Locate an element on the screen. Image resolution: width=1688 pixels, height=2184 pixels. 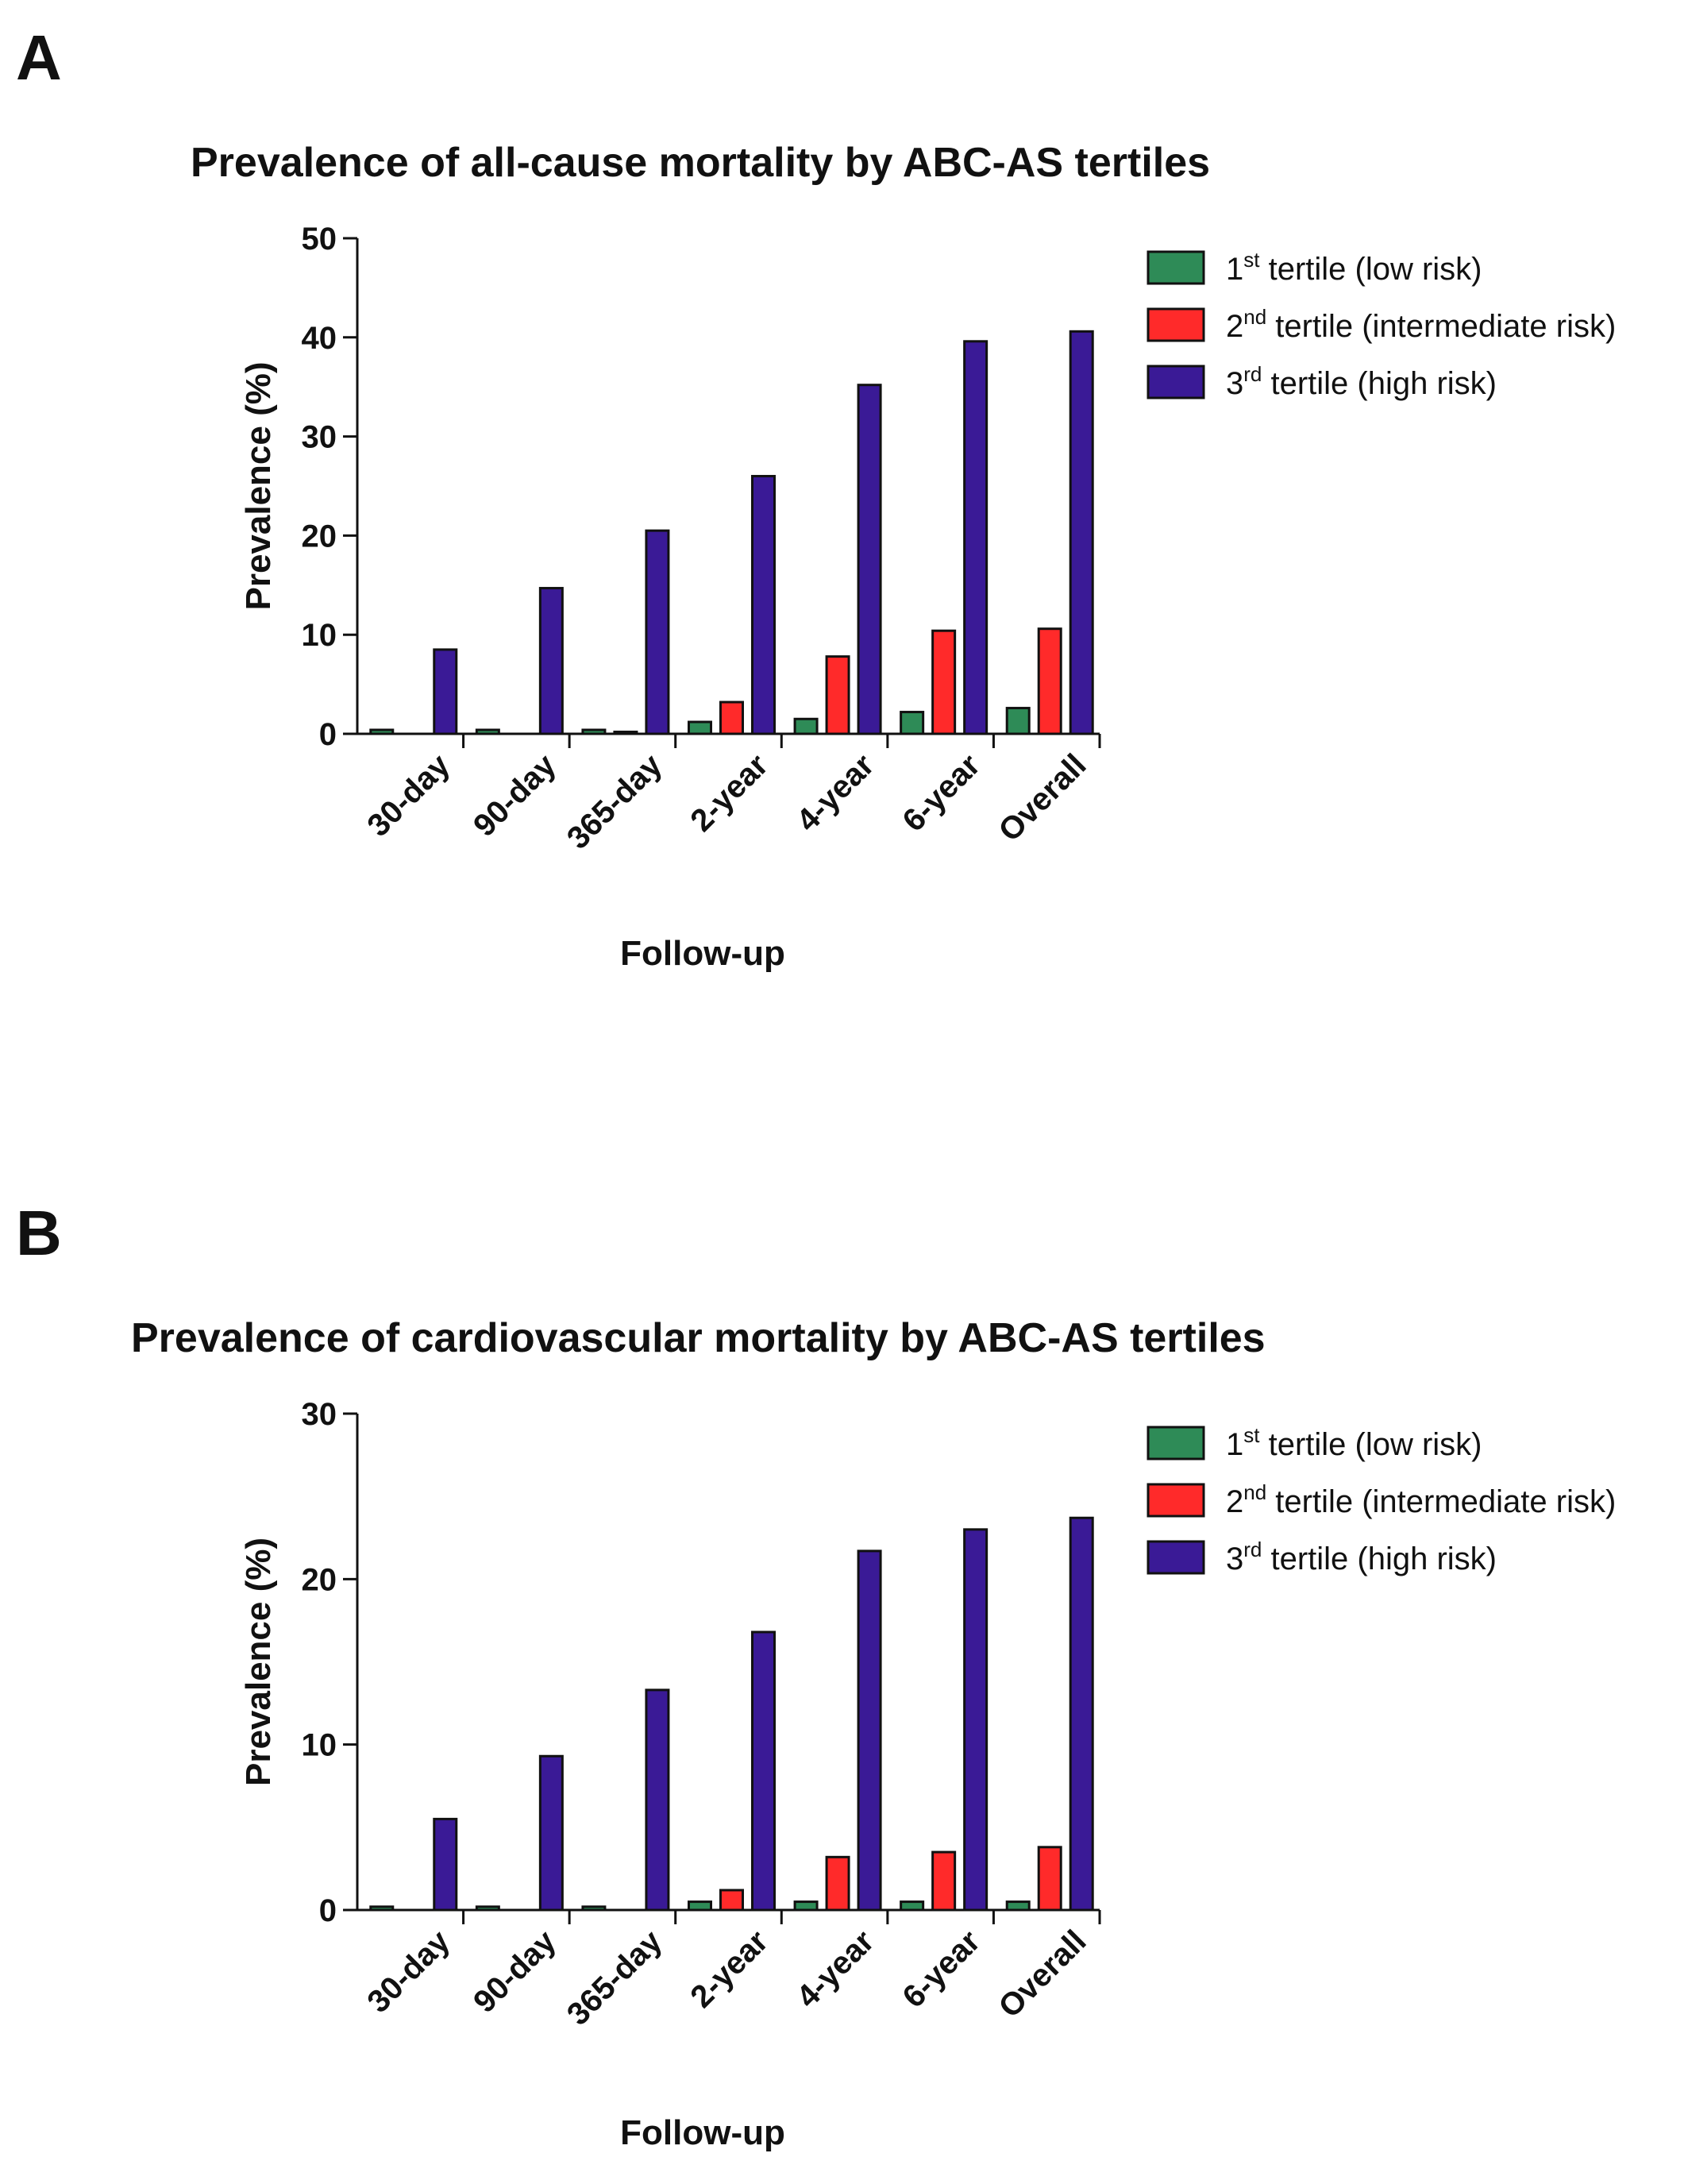
panel-letter: B is located at coordinates (39, 1233).